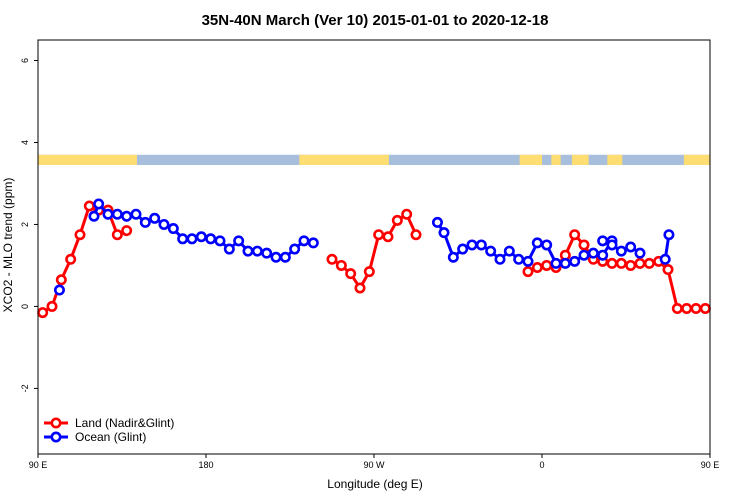  I want to click on y-tick-label: 4, so click(25, 142).